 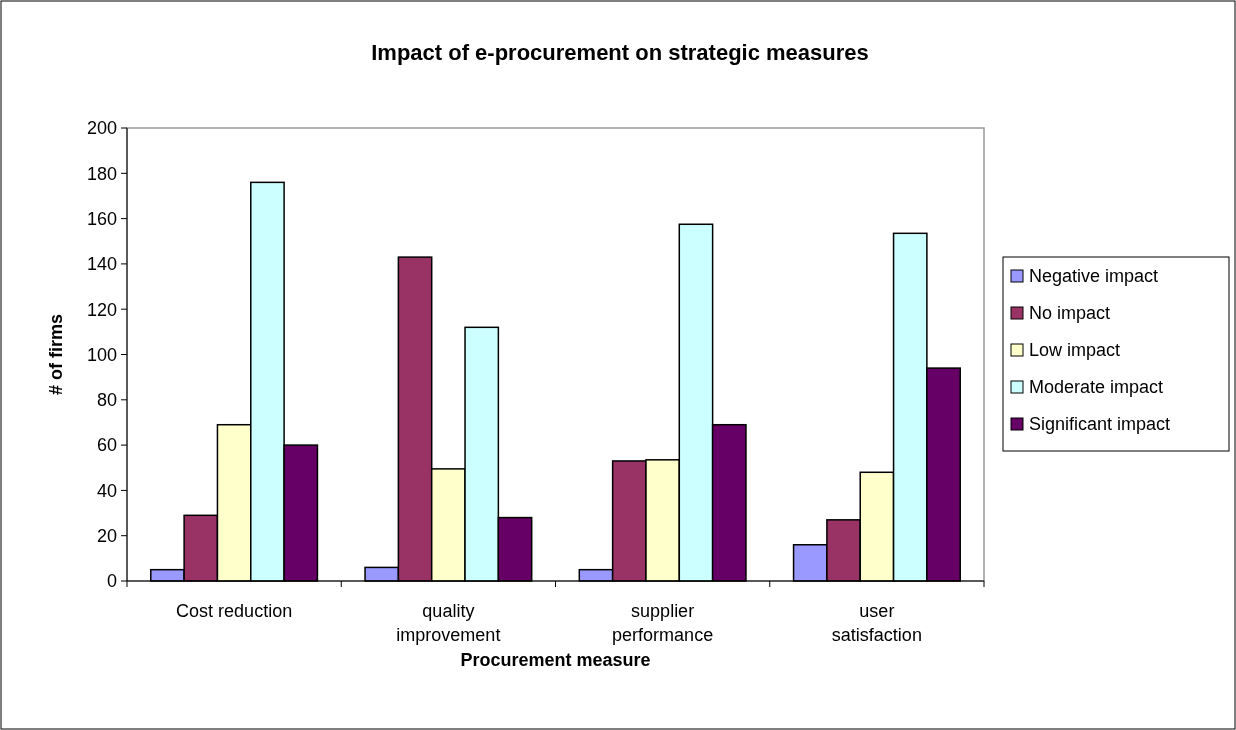 What do you see at coordinates (101, 264) in the screenshot?
I see `y-tick-label: 140` at bounding box center [101, 264].